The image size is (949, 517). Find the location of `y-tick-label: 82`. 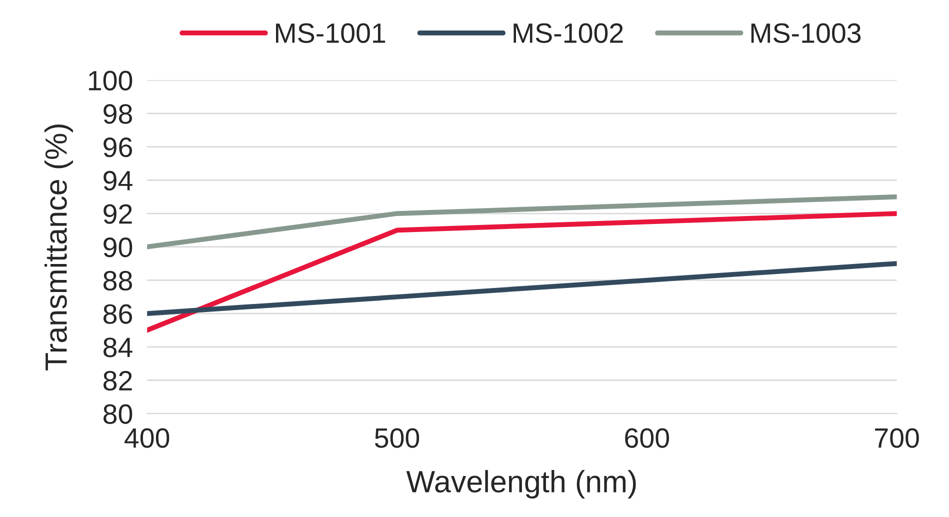

y-tick-label: 82 is located at coordinates (118, 380).